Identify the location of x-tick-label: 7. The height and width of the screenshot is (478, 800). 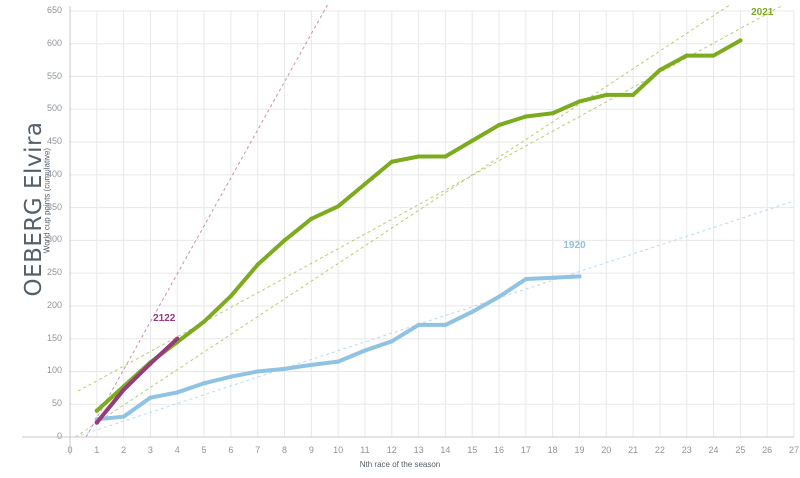
(258, 450).